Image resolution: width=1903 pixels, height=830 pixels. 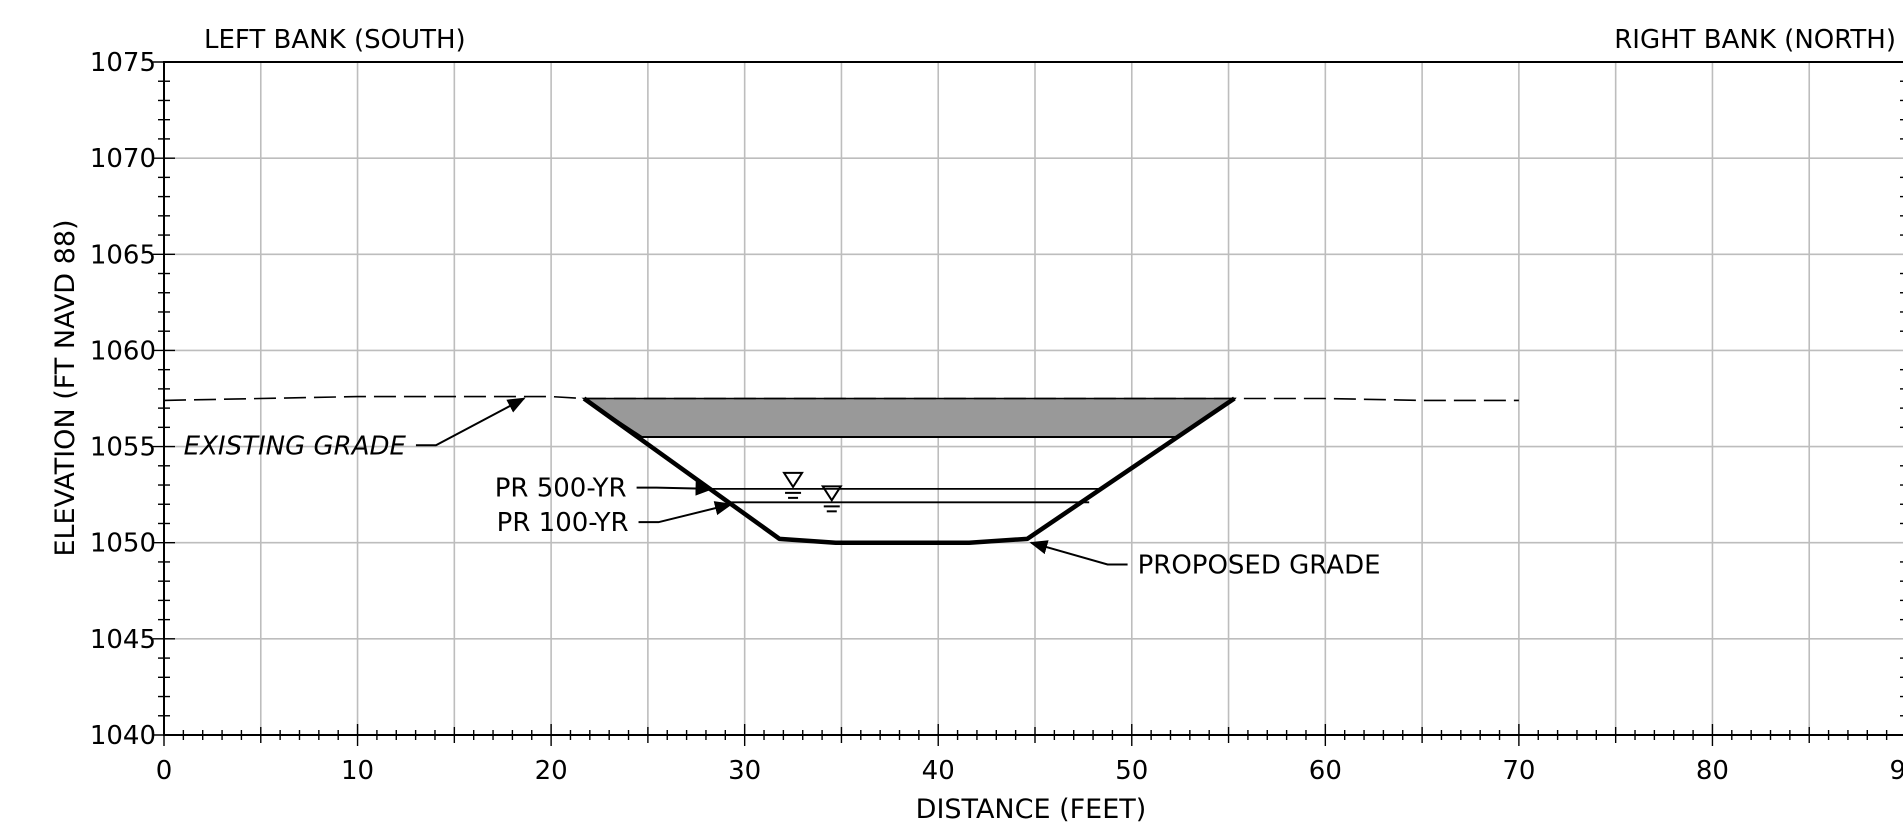 I want to click on x-tick-label: 50, so click(x=1131, y=771).